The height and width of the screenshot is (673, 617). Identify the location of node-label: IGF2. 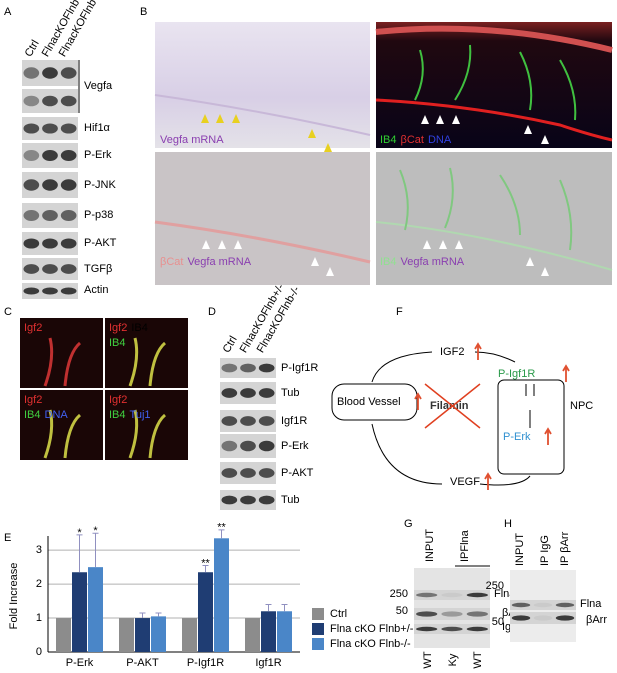
(452, 352).